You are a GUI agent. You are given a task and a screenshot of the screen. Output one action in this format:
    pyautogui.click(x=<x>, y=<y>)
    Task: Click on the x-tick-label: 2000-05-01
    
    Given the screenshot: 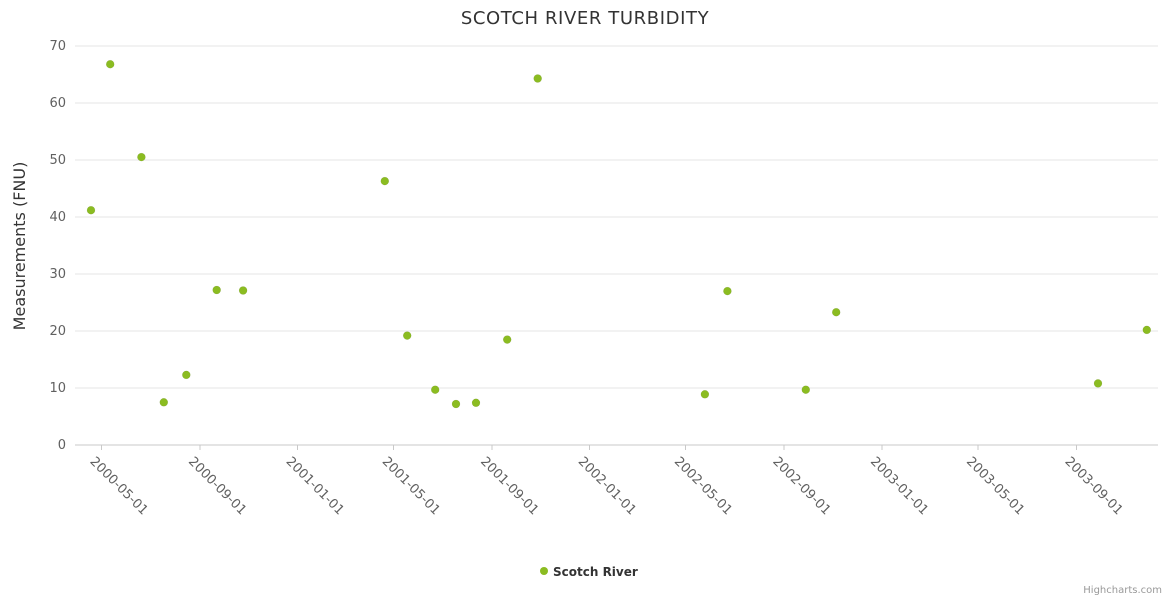 What is the action you would take?
    pyautogui.click(x=119, y=486)
    